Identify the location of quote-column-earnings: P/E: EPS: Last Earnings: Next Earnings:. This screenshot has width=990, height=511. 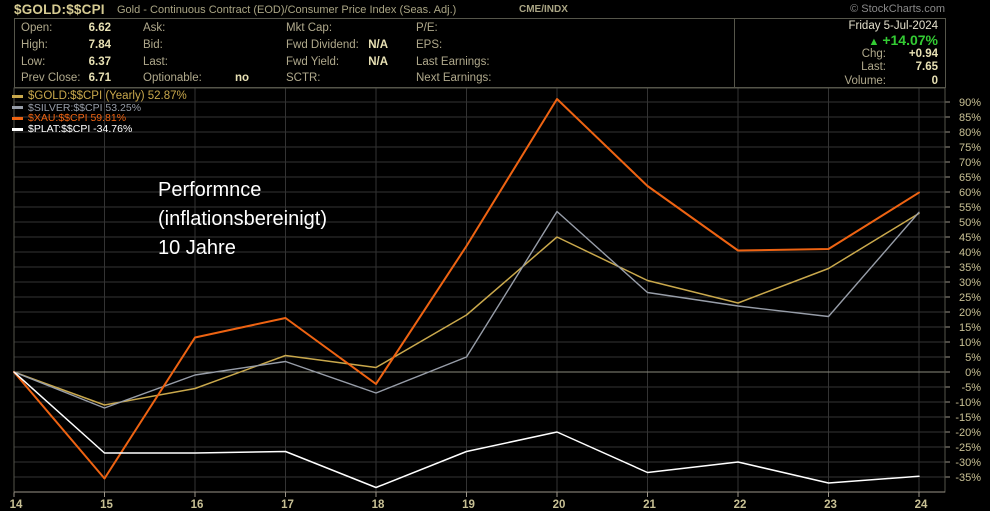
(453, 53).